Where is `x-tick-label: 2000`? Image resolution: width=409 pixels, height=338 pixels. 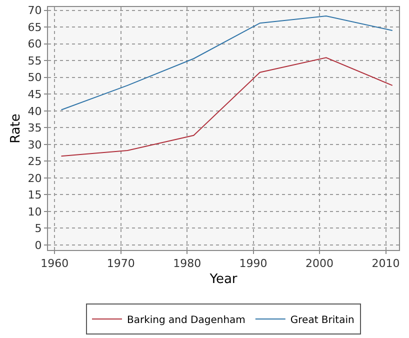 x-tick-label: 2000 is located at coordinates (320, 263).